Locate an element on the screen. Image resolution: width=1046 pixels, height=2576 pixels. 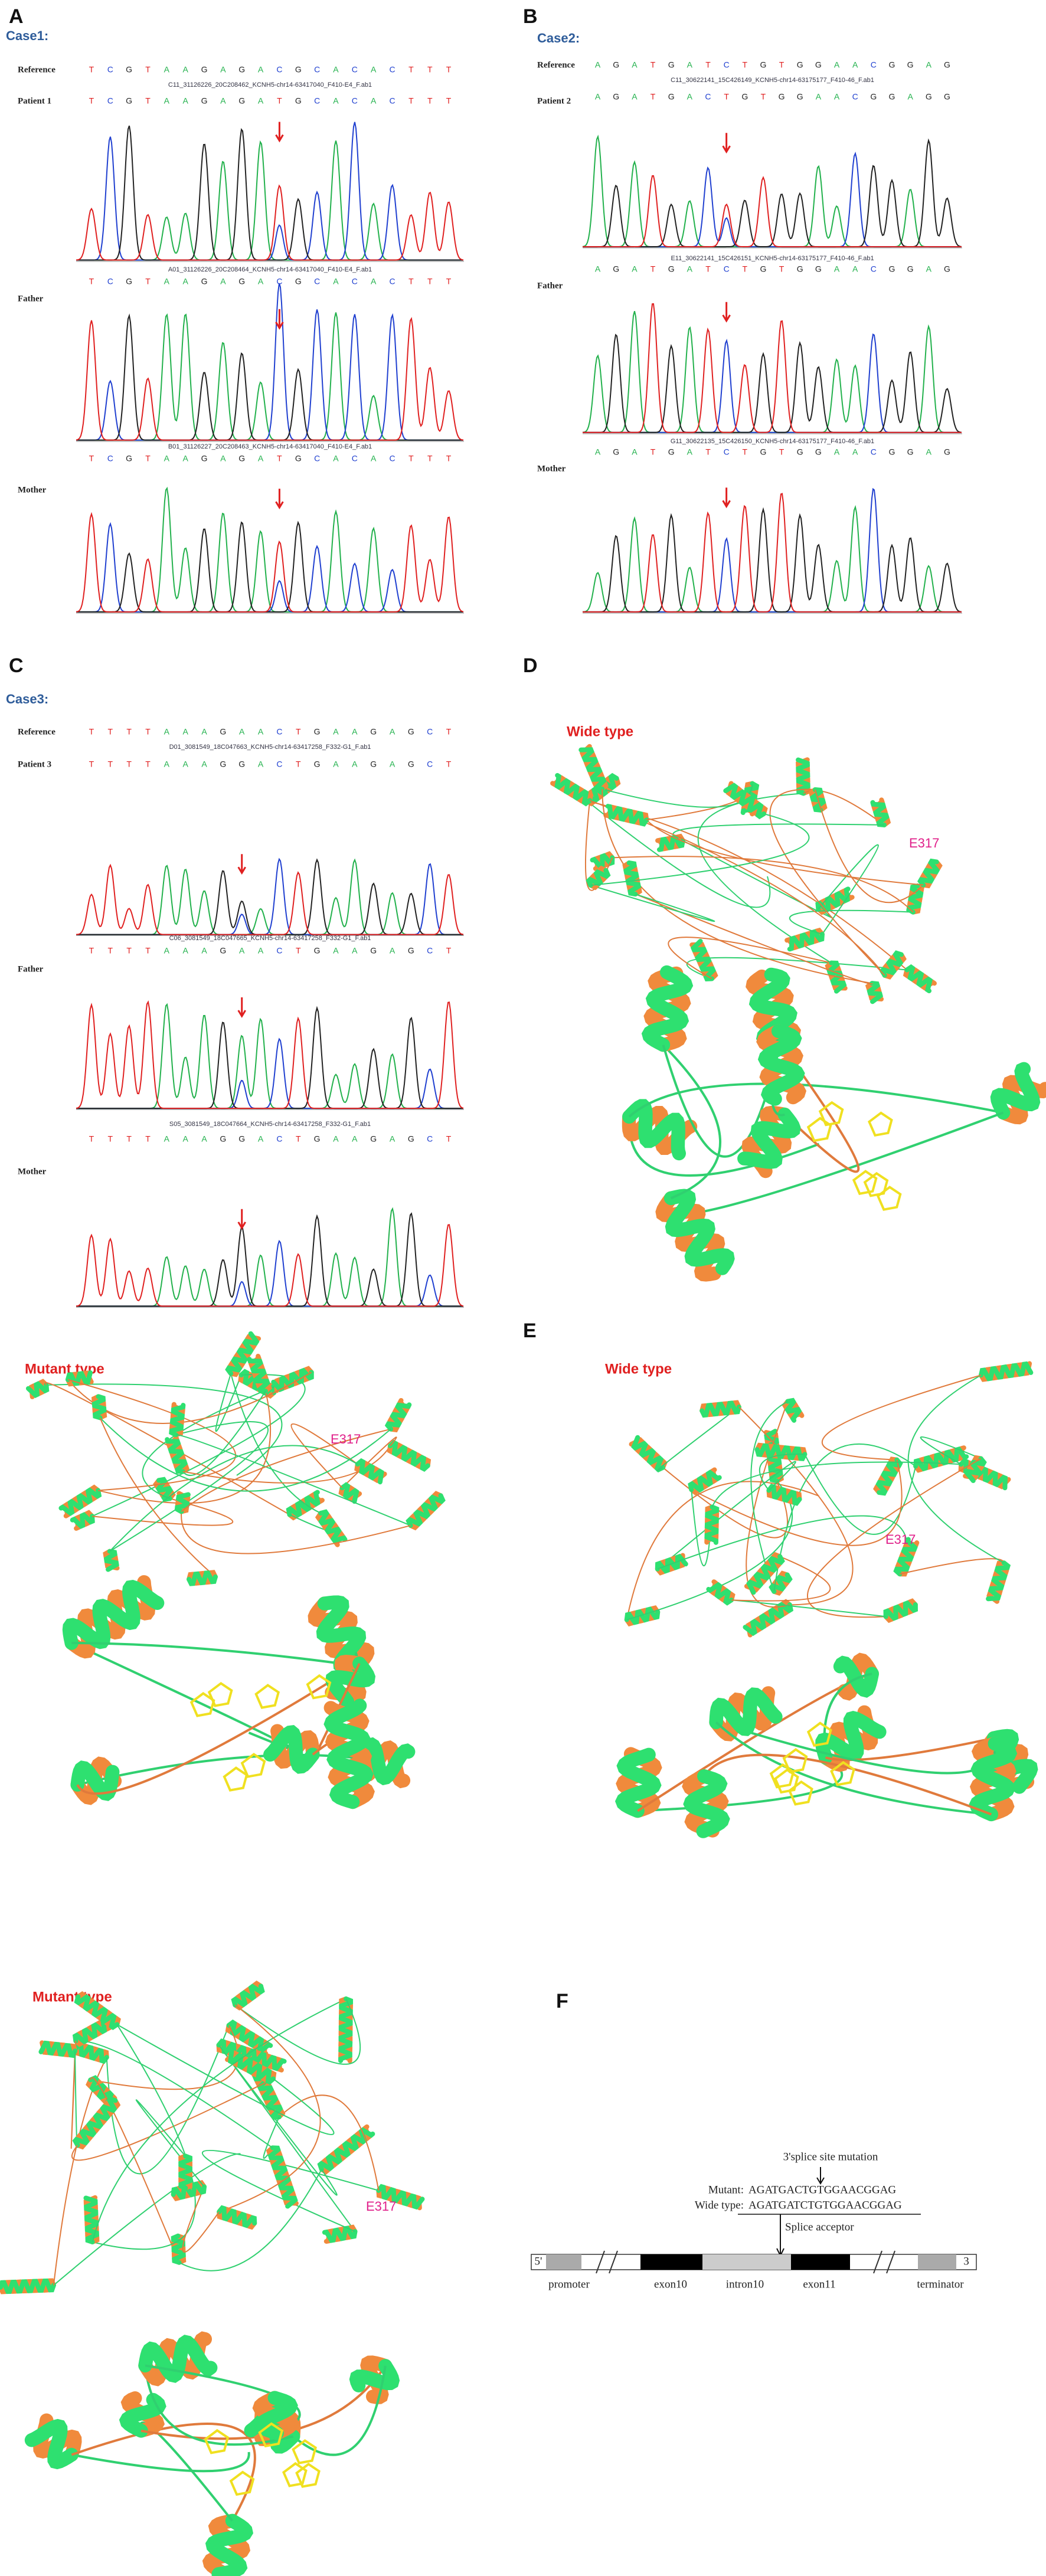
break is located at coordinates (890, 2262).